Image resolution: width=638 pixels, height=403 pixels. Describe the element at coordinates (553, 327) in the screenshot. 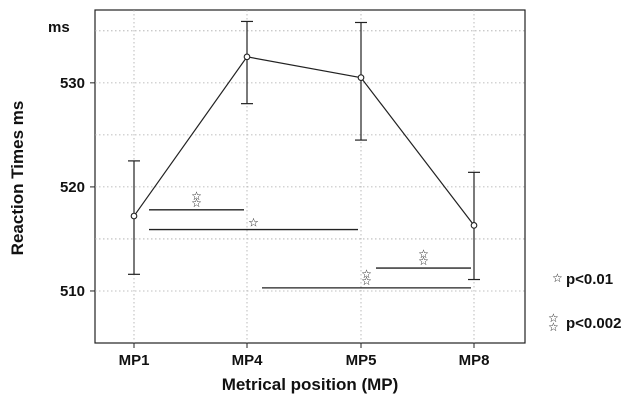

I see `legend-star-double-bottom: ☆` at that location.